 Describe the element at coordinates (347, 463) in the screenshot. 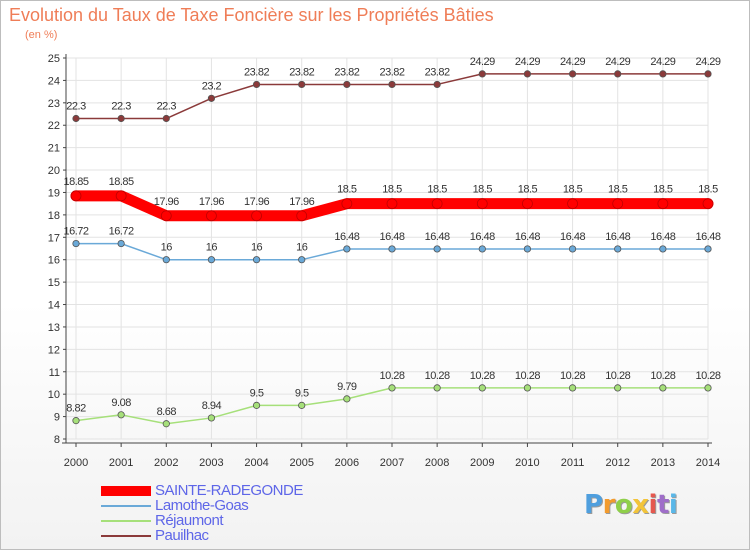

I see `x-tick-label: 2006` at that location.